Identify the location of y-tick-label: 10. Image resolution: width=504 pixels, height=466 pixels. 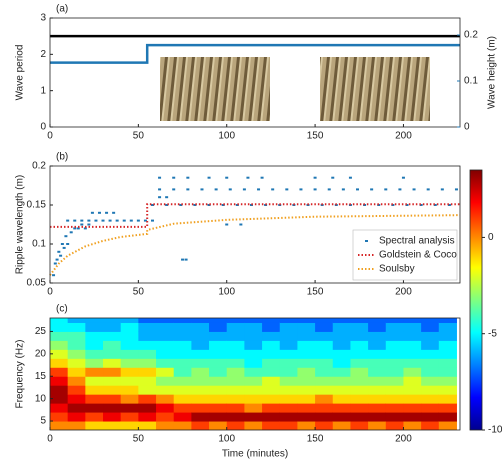
(41, 398).